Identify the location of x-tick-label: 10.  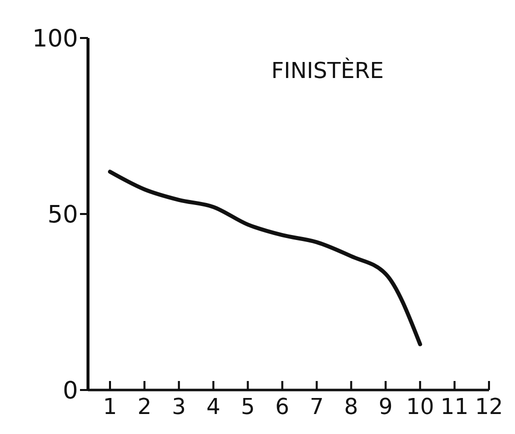
(420, 407).